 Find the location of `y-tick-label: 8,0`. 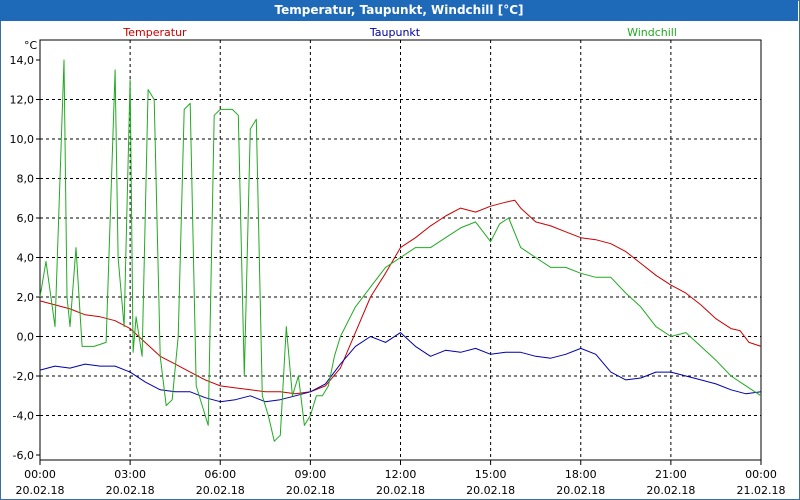

y-tick-label: 8,0 is located at coordinates (26, 179).